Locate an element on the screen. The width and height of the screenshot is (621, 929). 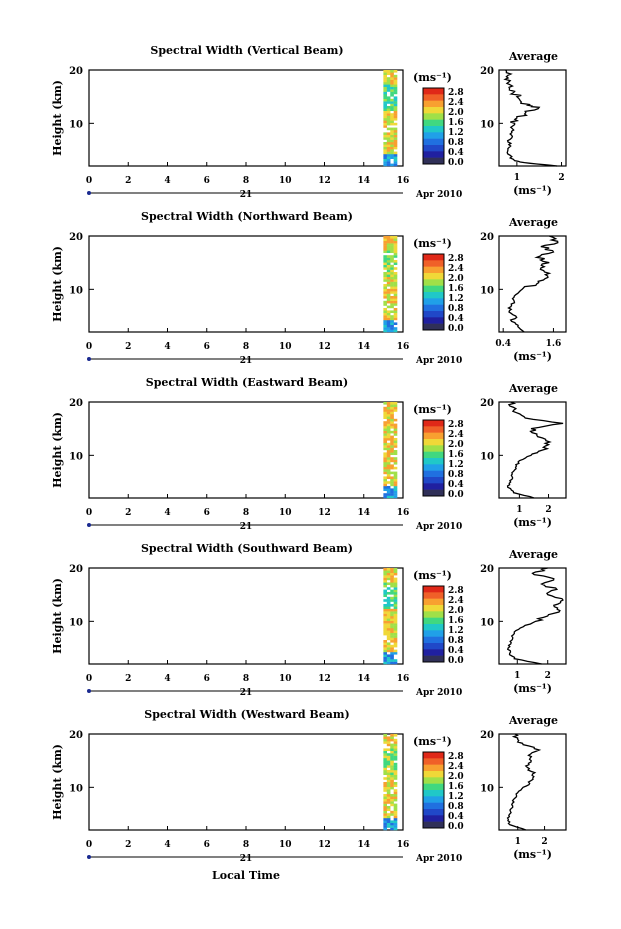
time-tick-label: 16 is located at coordinates (403, 679).